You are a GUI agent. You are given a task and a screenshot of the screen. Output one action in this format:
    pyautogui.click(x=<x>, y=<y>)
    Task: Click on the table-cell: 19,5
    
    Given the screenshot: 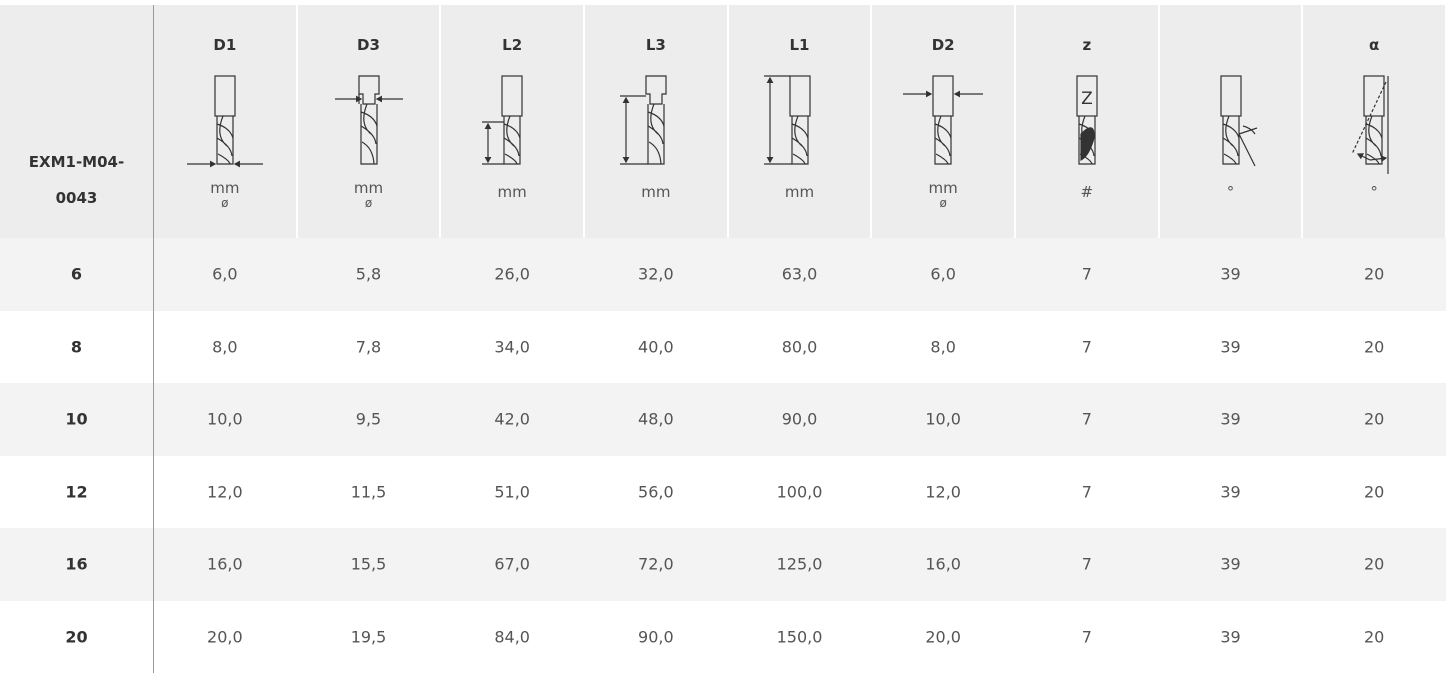 What is the action you would take?
    pyautogui.click(x=368, y=637)
    